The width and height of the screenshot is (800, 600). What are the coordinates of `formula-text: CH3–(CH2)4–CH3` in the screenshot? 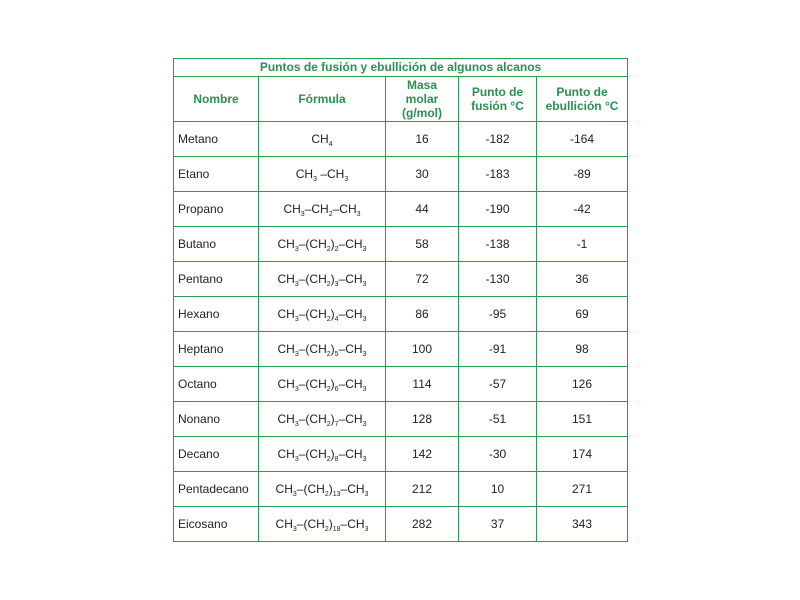 It's located at (322, 315).